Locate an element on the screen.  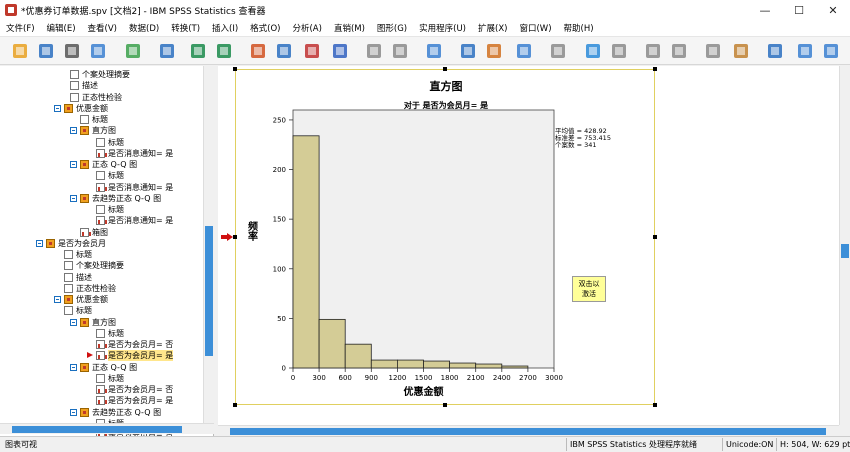
outline-item: 是否为会员月 is located at coordinates (76, 243).